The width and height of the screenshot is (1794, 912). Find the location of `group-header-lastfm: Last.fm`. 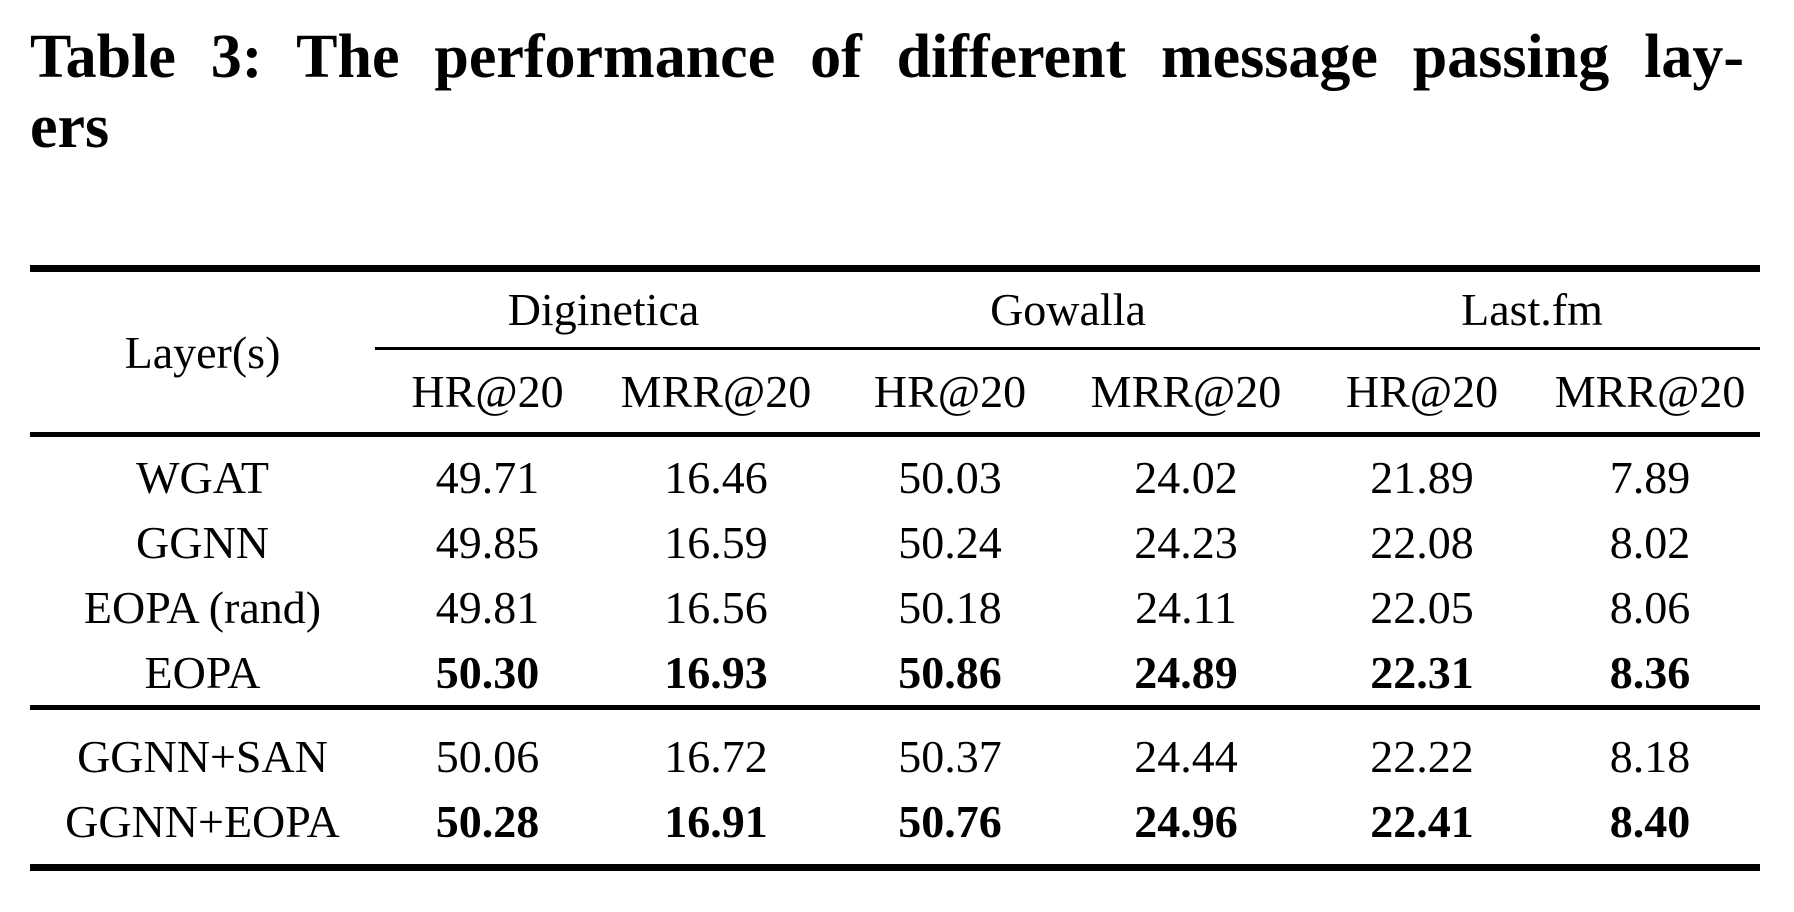

group-header-lastfm: Last.fm is located at coordinates (1532, 309).